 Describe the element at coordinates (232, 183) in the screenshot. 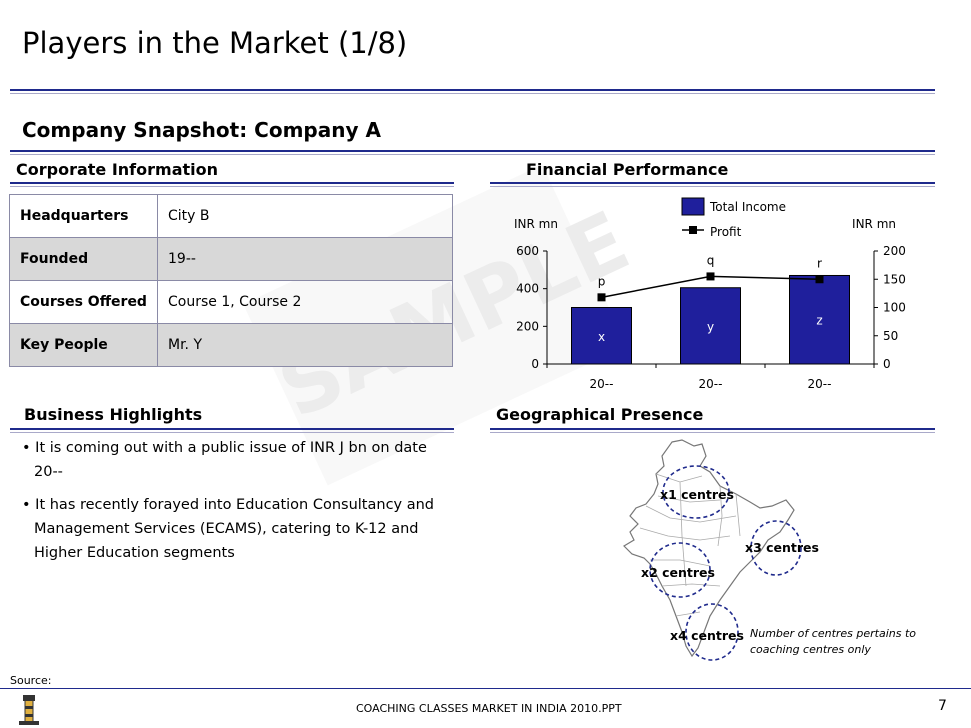

I see `corporate-divider` at that location.